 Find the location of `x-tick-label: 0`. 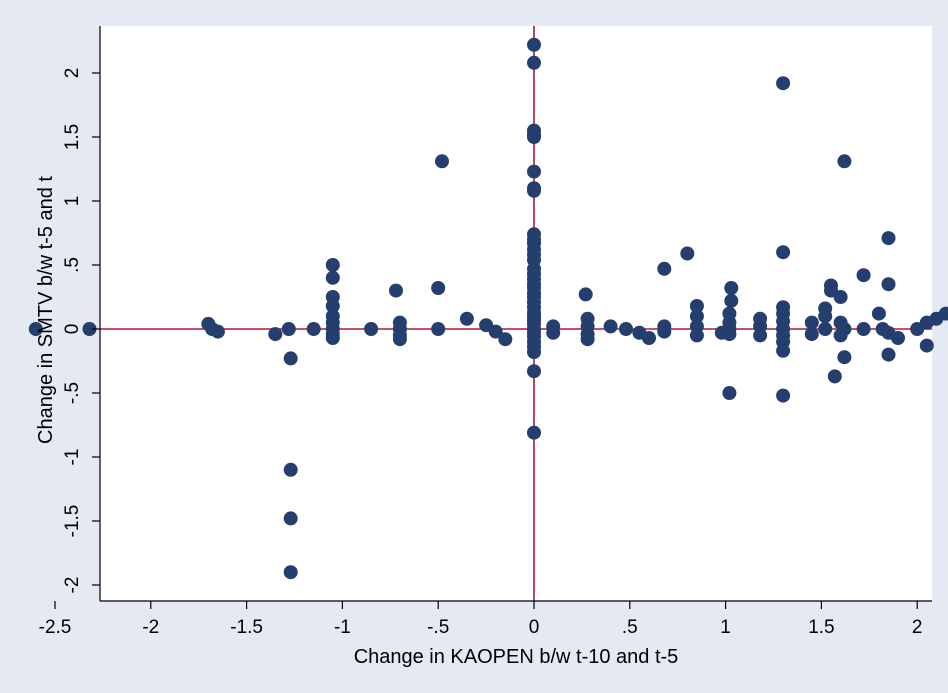

x-tick-label: 0 is located at coordinates (534, 627).